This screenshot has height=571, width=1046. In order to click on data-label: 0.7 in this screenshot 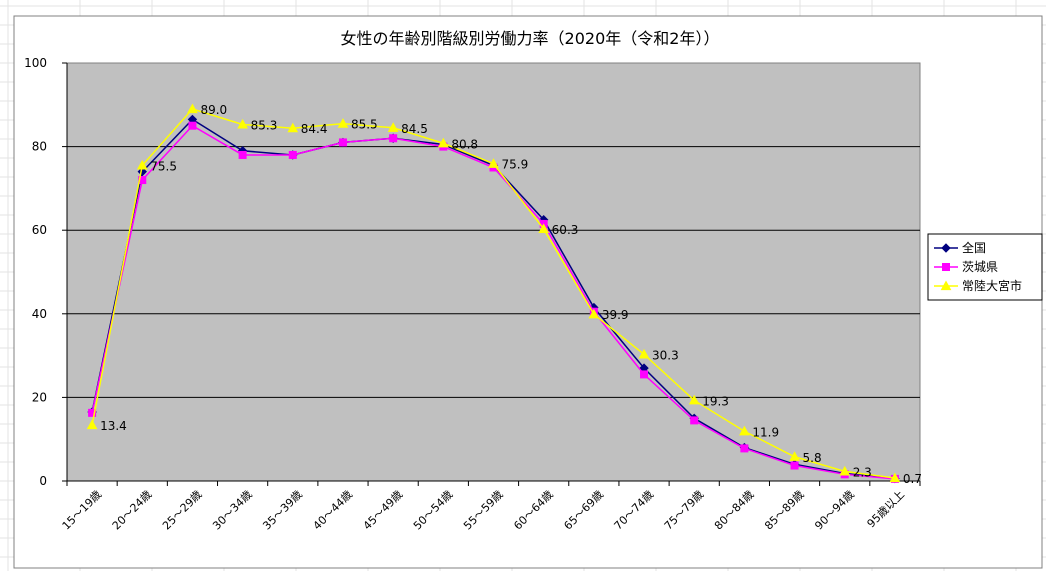, I will do `click(912, 479)`.